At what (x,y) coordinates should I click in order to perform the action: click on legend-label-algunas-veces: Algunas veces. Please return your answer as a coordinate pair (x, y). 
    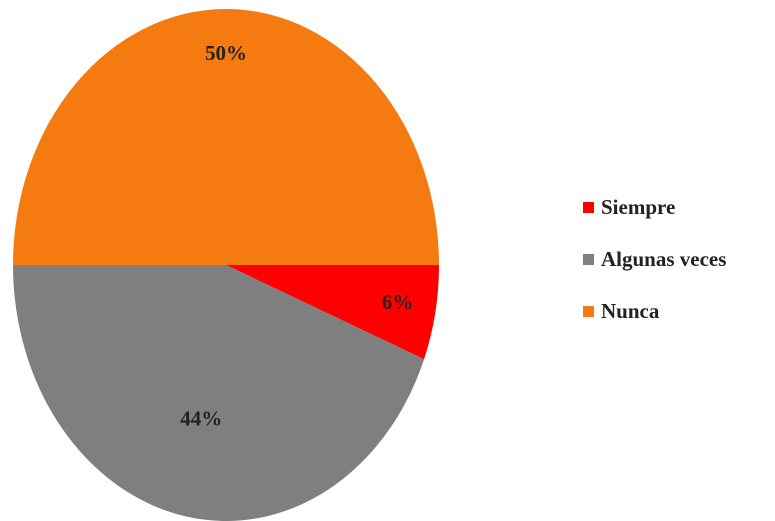
    Looking at the image, I should click on (664, 259).